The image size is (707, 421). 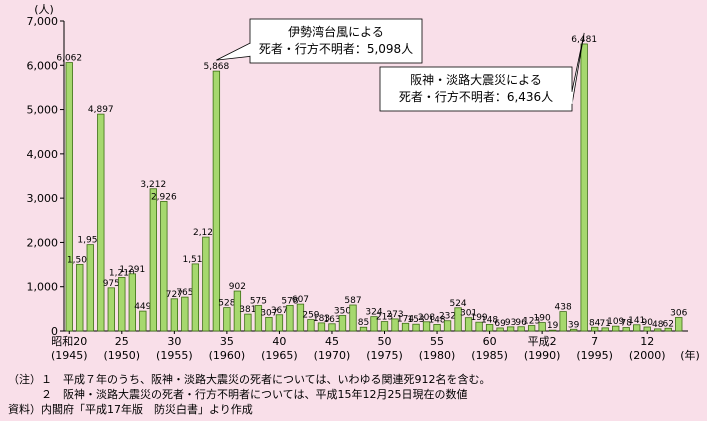 I want to click on bar-value-label: 93, so click(x=510, y=323).